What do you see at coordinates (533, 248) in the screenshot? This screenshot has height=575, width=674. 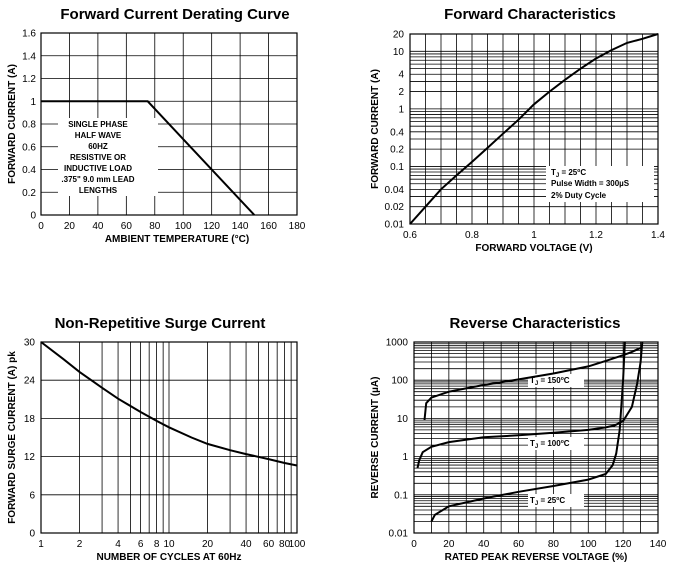 I see `forward-x-label: FORWARD VOLTAGE (V)` at bounding box center [533, 248].